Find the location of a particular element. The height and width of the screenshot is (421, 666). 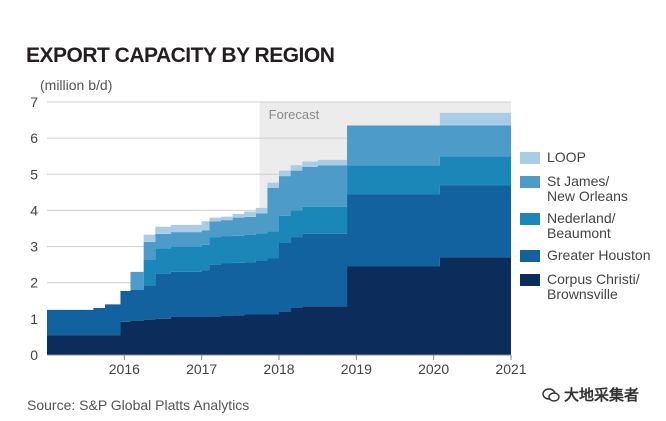

y-tick-label: 3 is located at coordinates (34, 247).